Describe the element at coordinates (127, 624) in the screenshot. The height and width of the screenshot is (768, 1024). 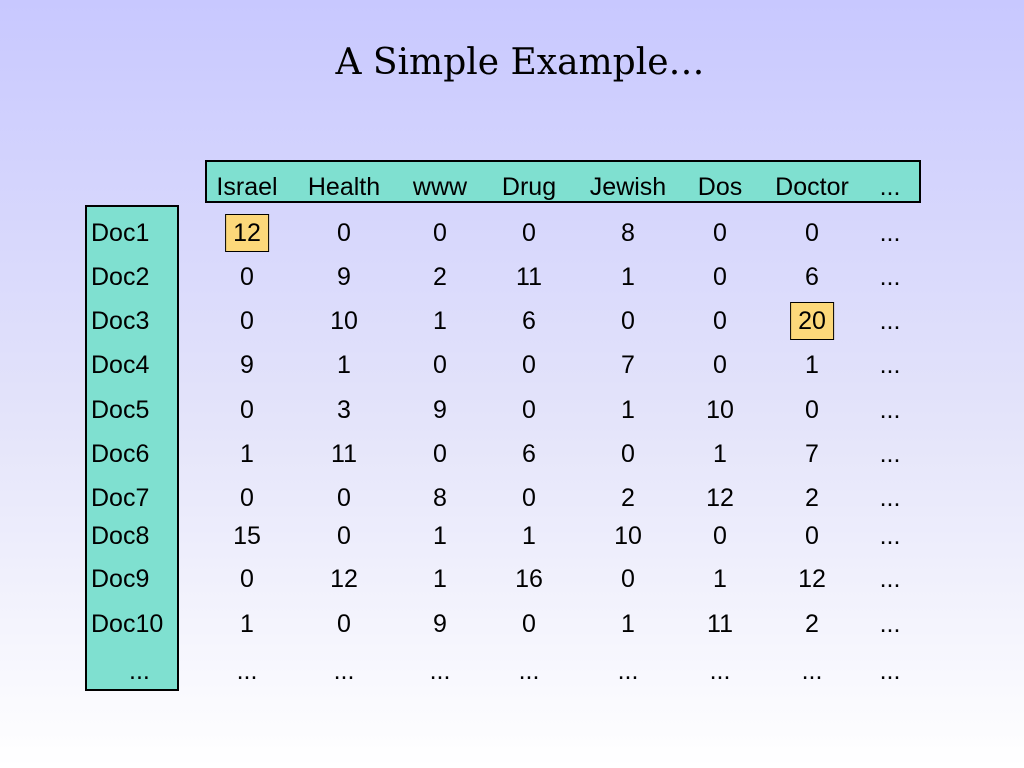
I see `row-label: Doc10` at that location.